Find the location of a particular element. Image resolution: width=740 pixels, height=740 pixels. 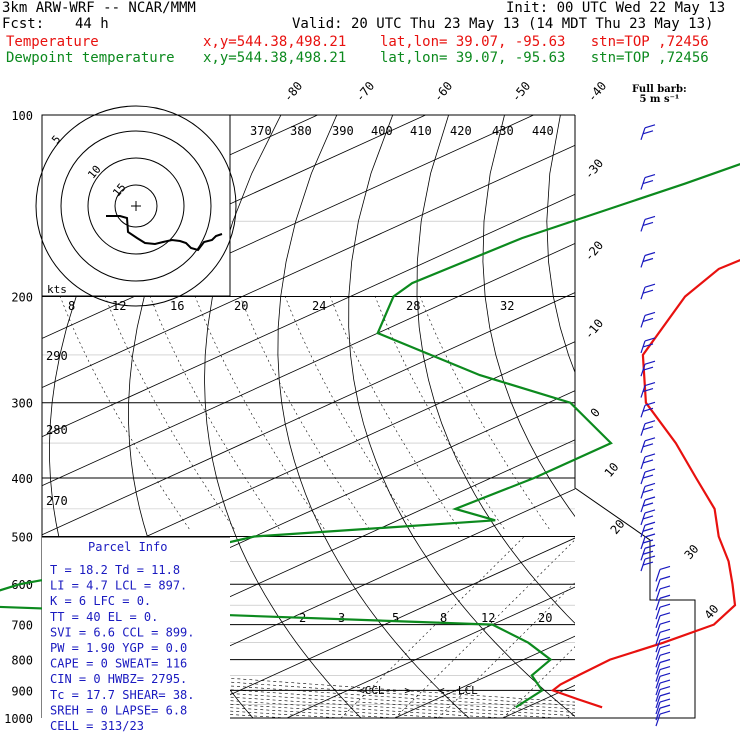

pressure-tick-label: 1000 is located at coordinates (18, 719).